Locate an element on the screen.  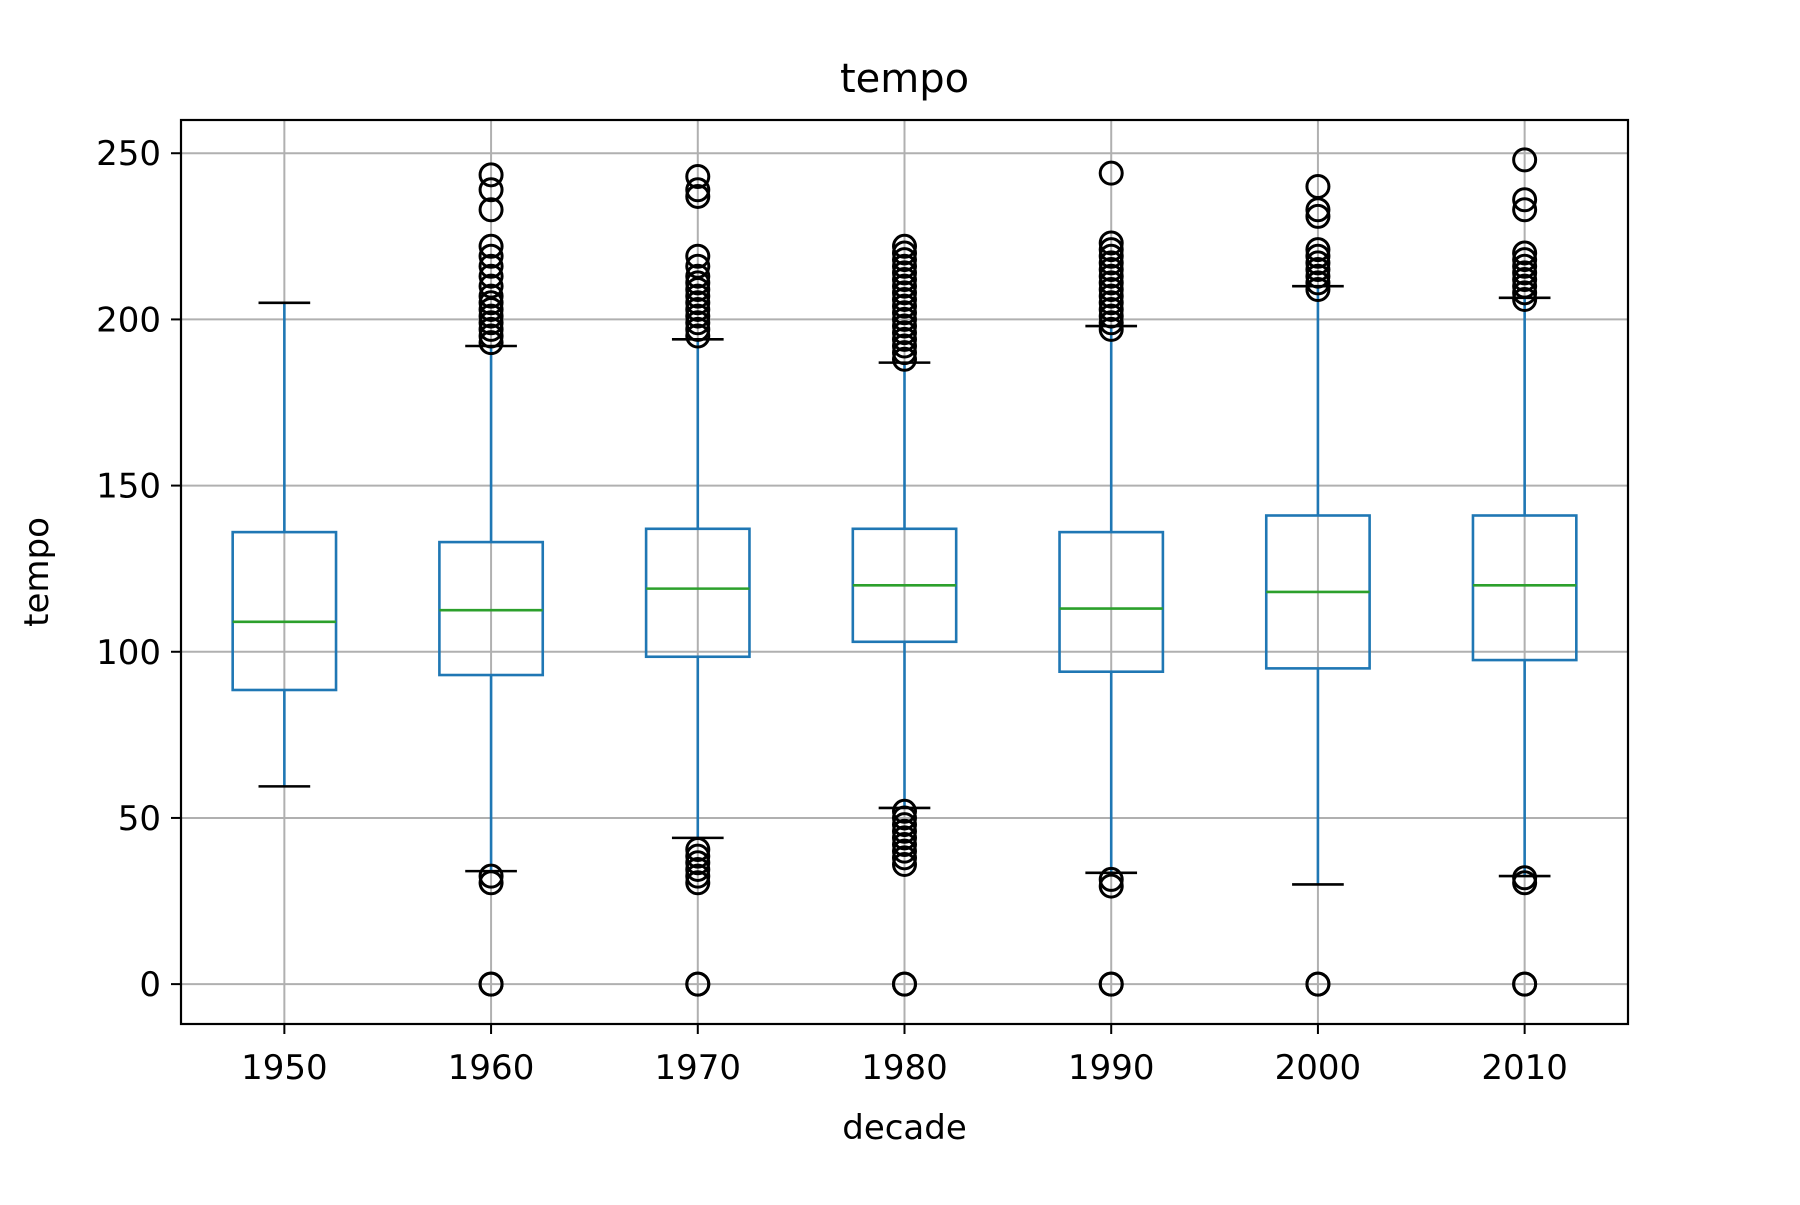
x-tick-label: 1990 is located at coordinates (1111, 1068).